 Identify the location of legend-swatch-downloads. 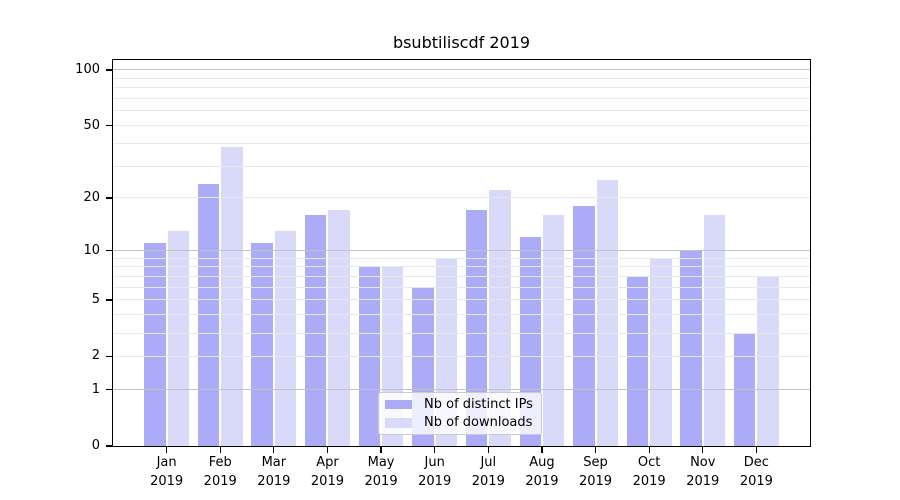
(398, 423).